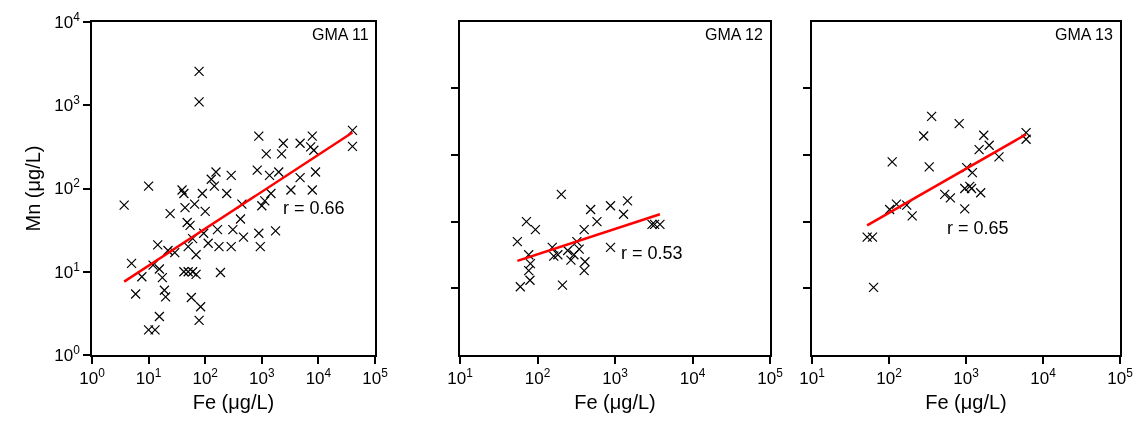 This screenshot has height=423, width=1142. What do you see at coordinates (67, 104) in the screenshot?
I see `y-tick-label: 10$^{3}$` at bounding box center [67, 104].